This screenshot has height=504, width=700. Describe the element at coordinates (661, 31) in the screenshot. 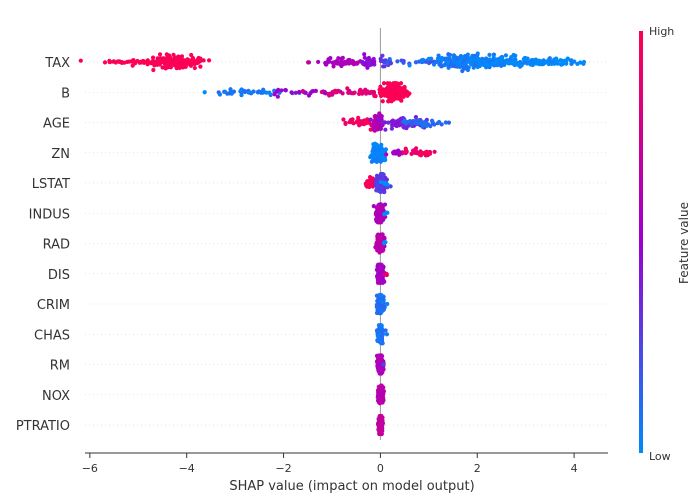

I see `colorbar-high-label: High` at that location.